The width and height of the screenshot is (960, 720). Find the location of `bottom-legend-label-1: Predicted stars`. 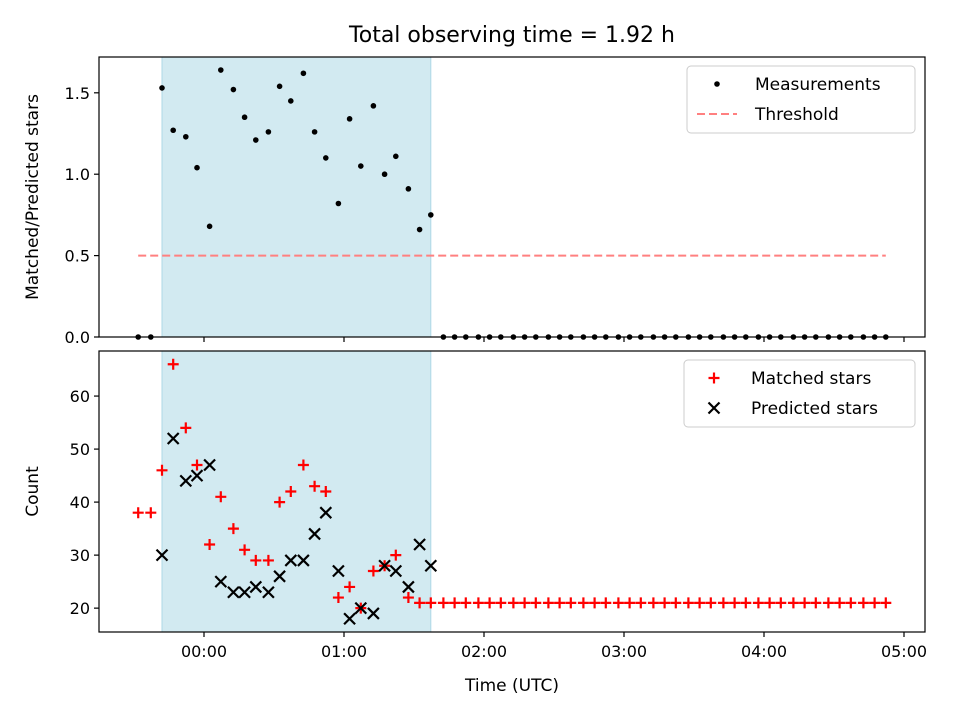

bottom-legend-label-1: Predicted stars is located at coordinates (814, 409).